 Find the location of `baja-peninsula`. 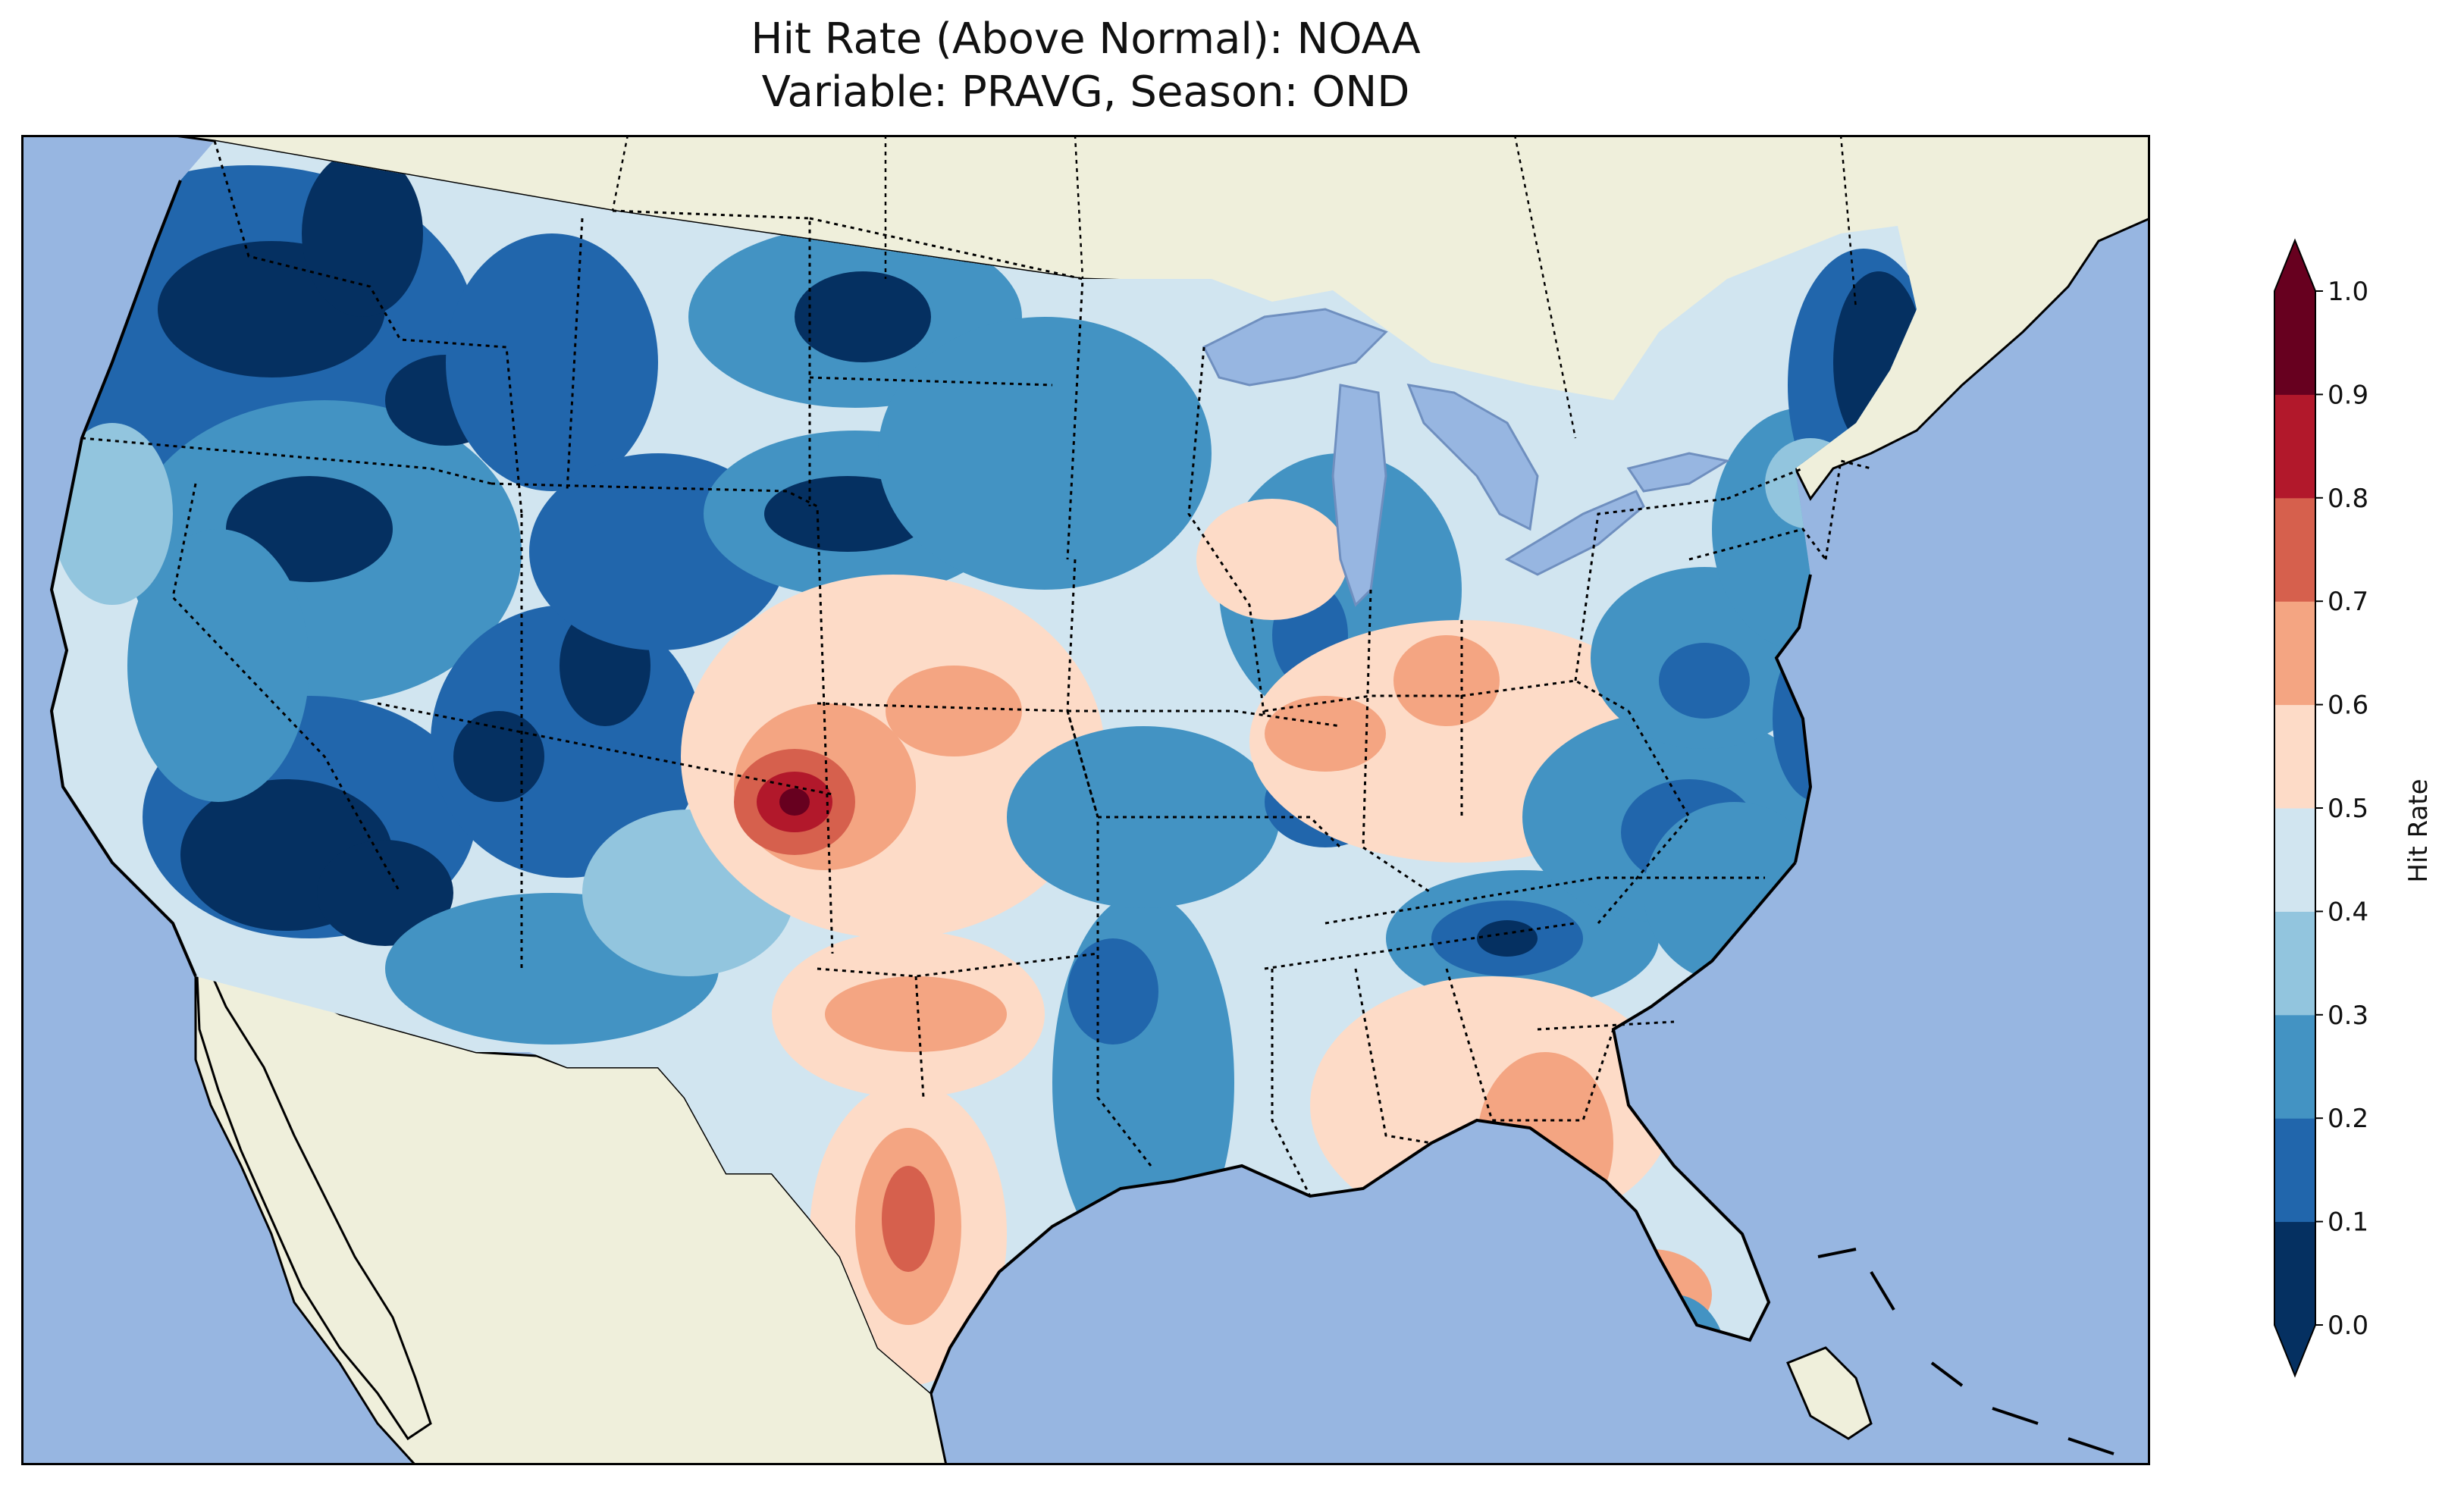

baja-peninsula is located at coordinates (313, 1189).